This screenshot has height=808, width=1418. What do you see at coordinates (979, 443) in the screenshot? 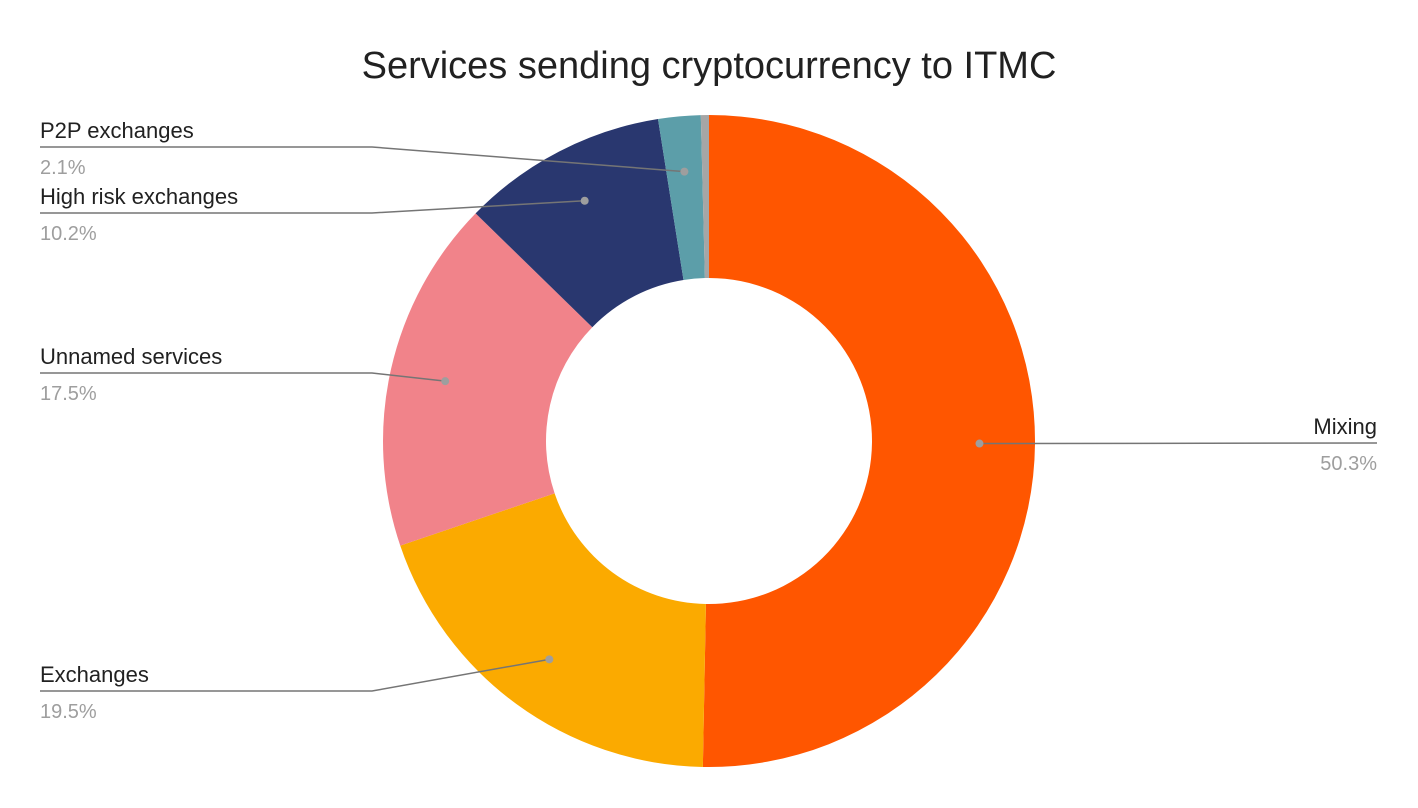
I see `leader-dot-mixing` at bounding box center [979, 443].